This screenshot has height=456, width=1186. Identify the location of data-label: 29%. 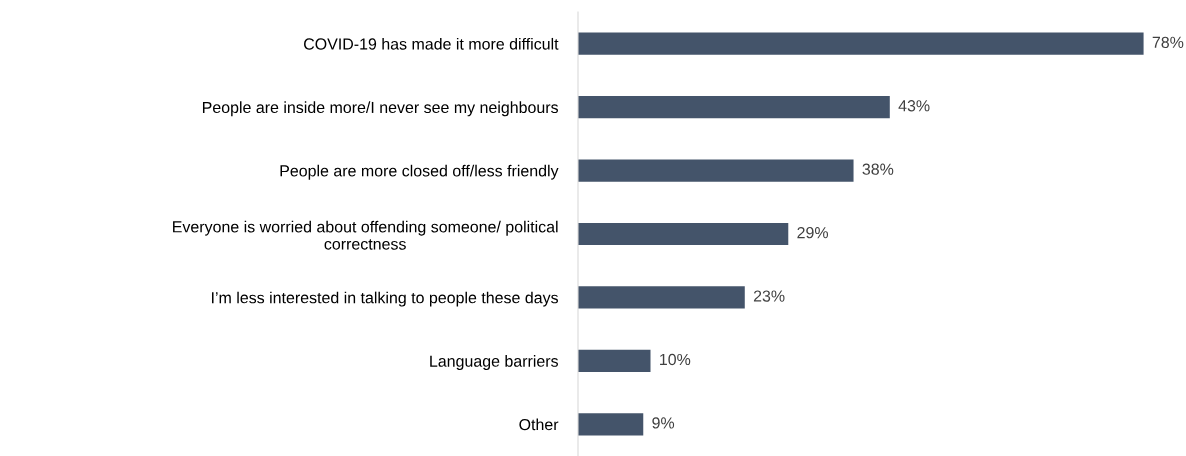
(813, 232).